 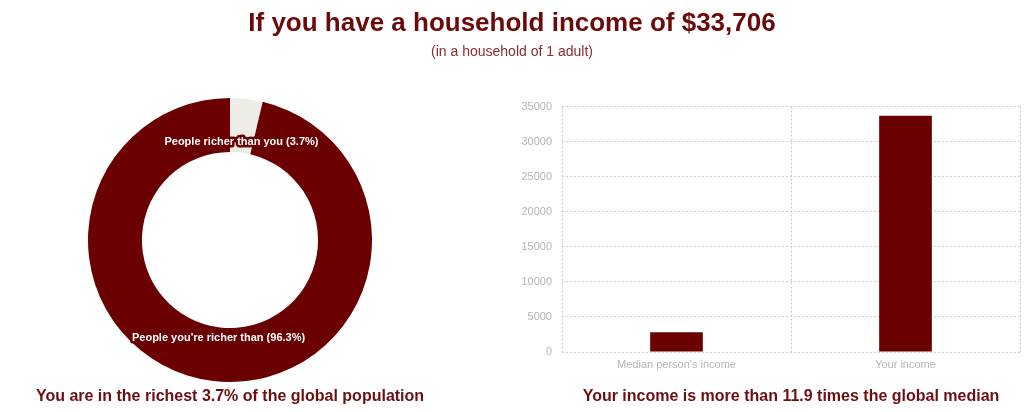 I want to click on y-tick-label: 5000, so click(x=539, y=315).